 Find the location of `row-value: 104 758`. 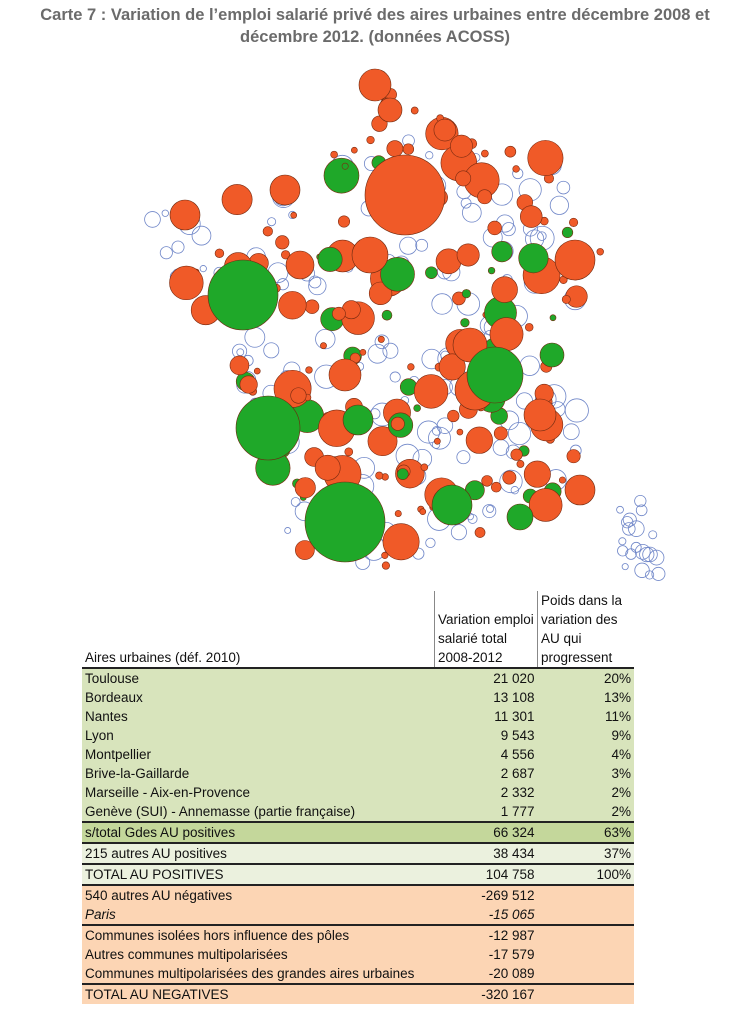

row-value: 104 758 is located at coordinates (486, 874).